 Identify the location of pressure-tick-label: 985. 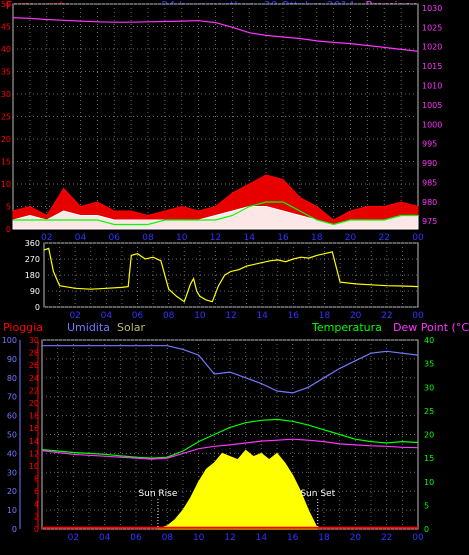
(429, 182).